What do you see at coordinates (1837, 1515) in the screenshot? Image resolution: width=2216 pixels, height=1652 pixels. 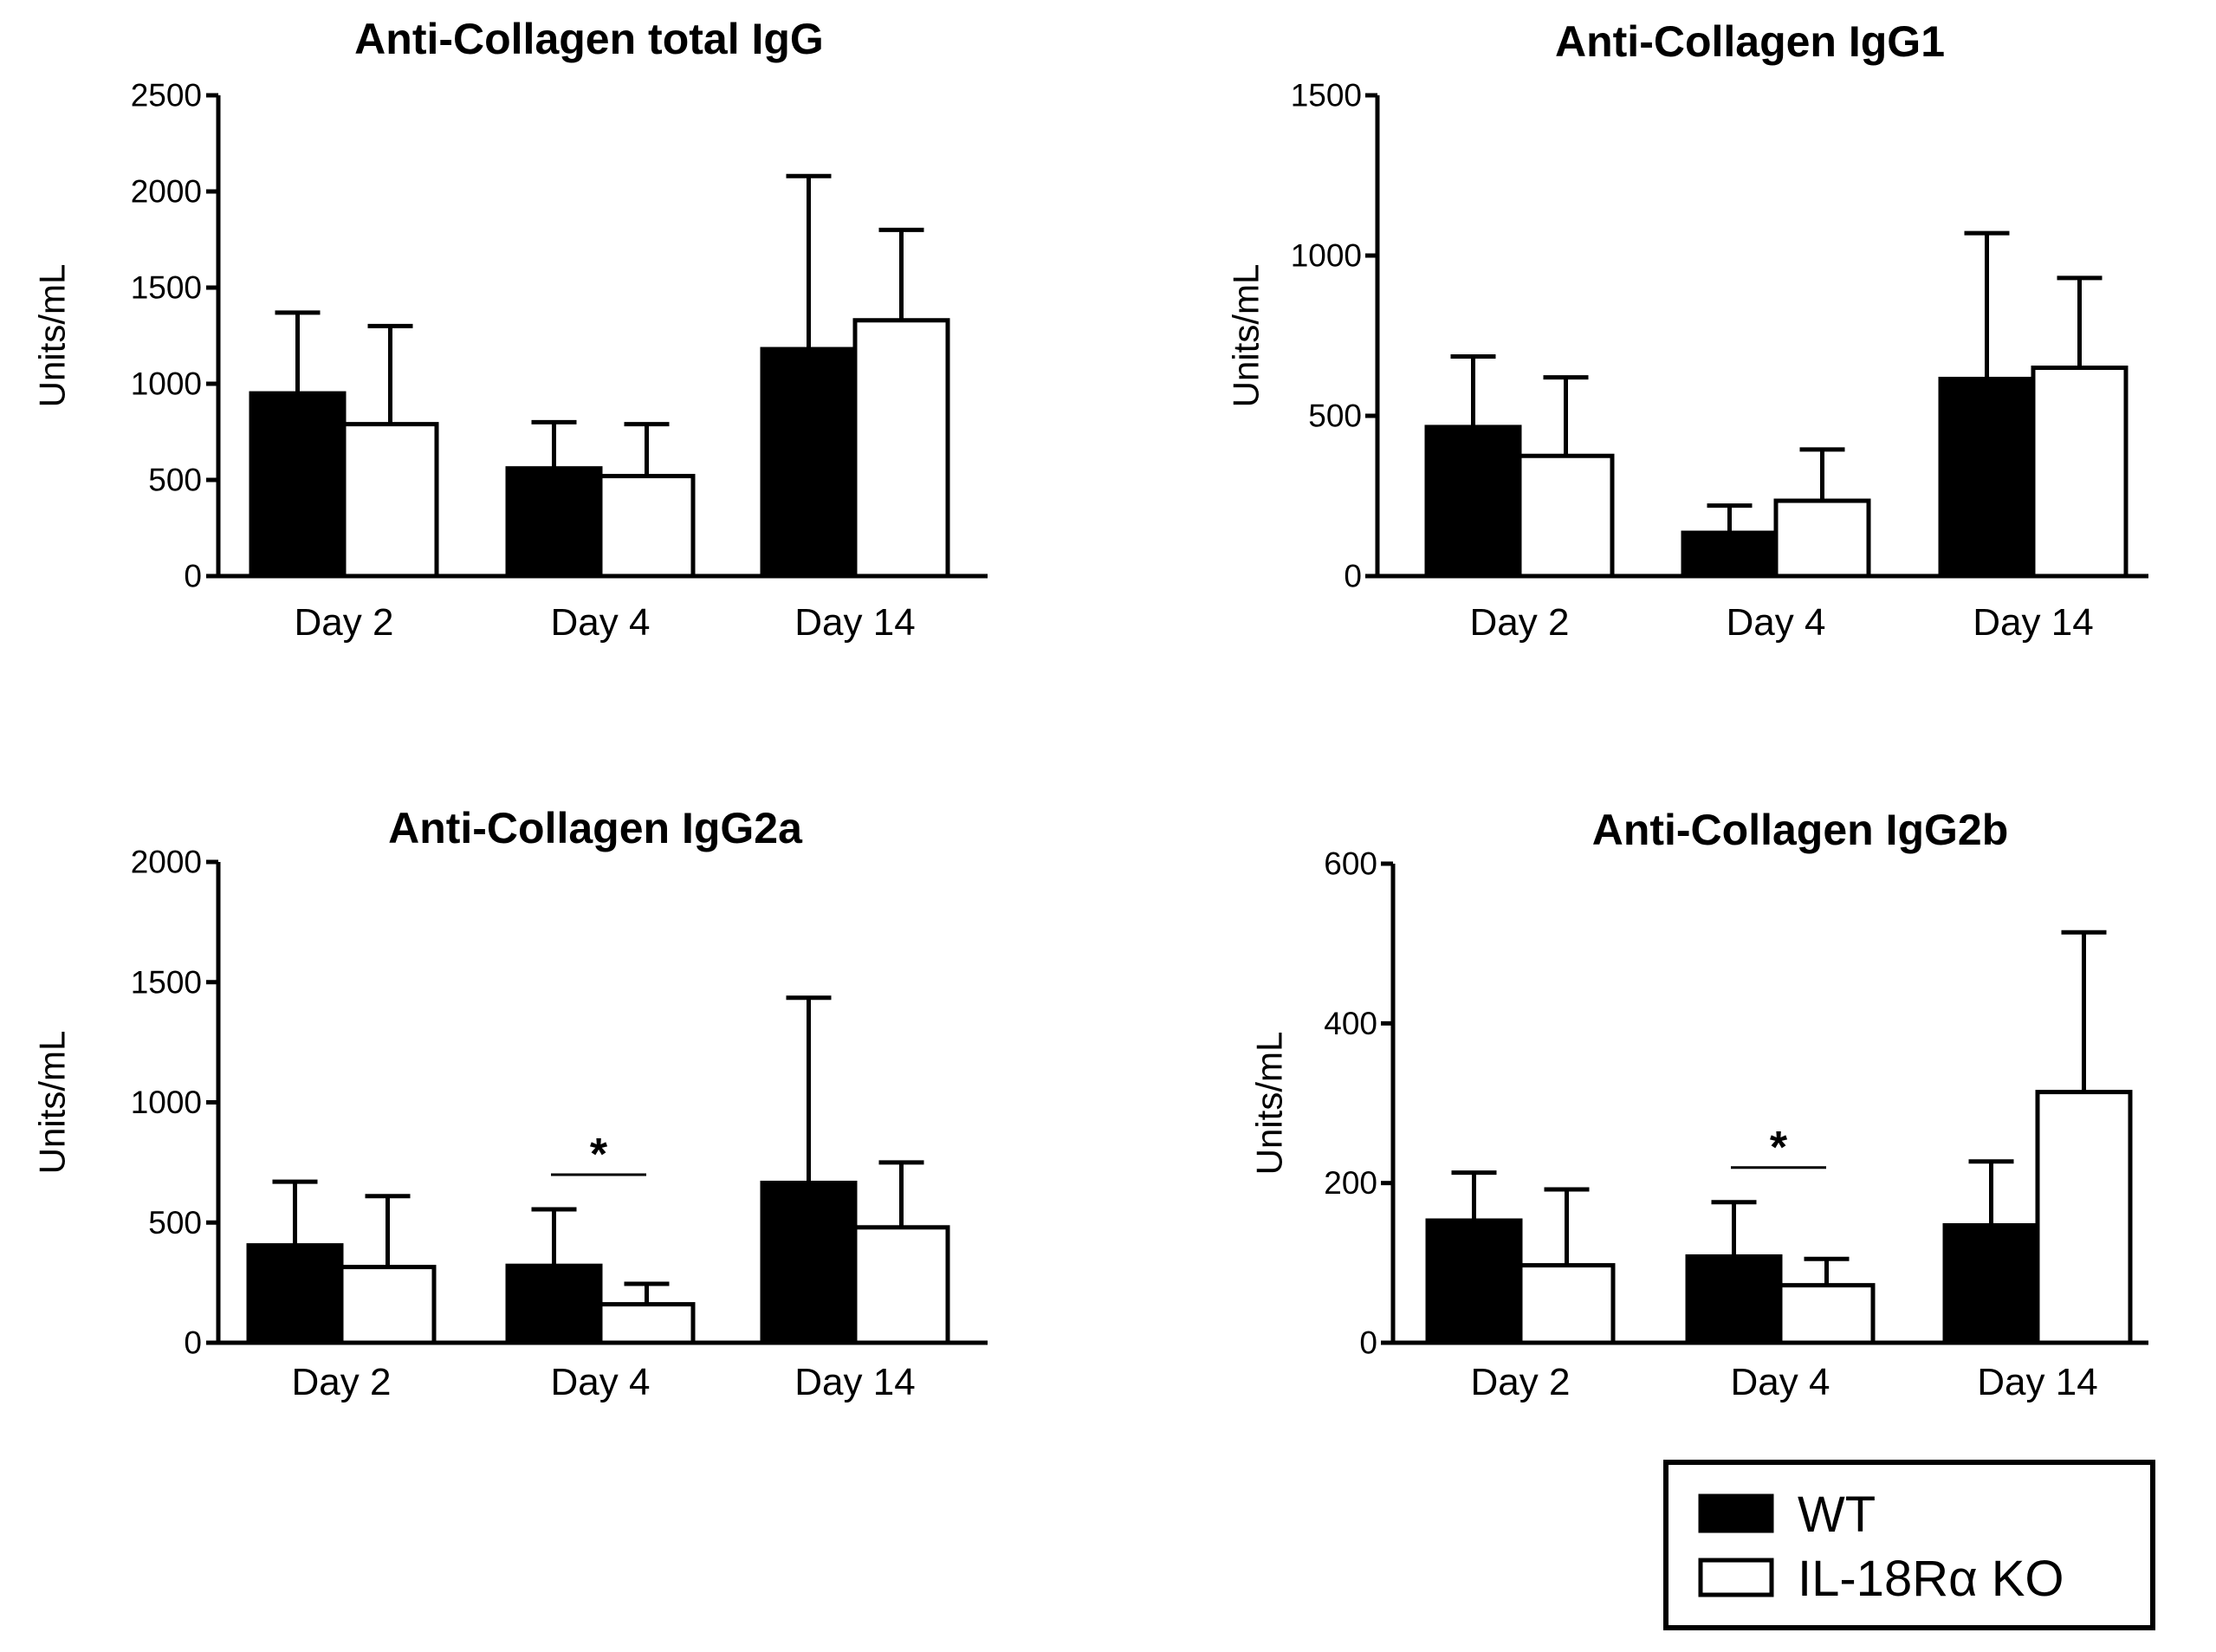 I see `legend-label-wt: WT` at bounding box center [1837, 1515].